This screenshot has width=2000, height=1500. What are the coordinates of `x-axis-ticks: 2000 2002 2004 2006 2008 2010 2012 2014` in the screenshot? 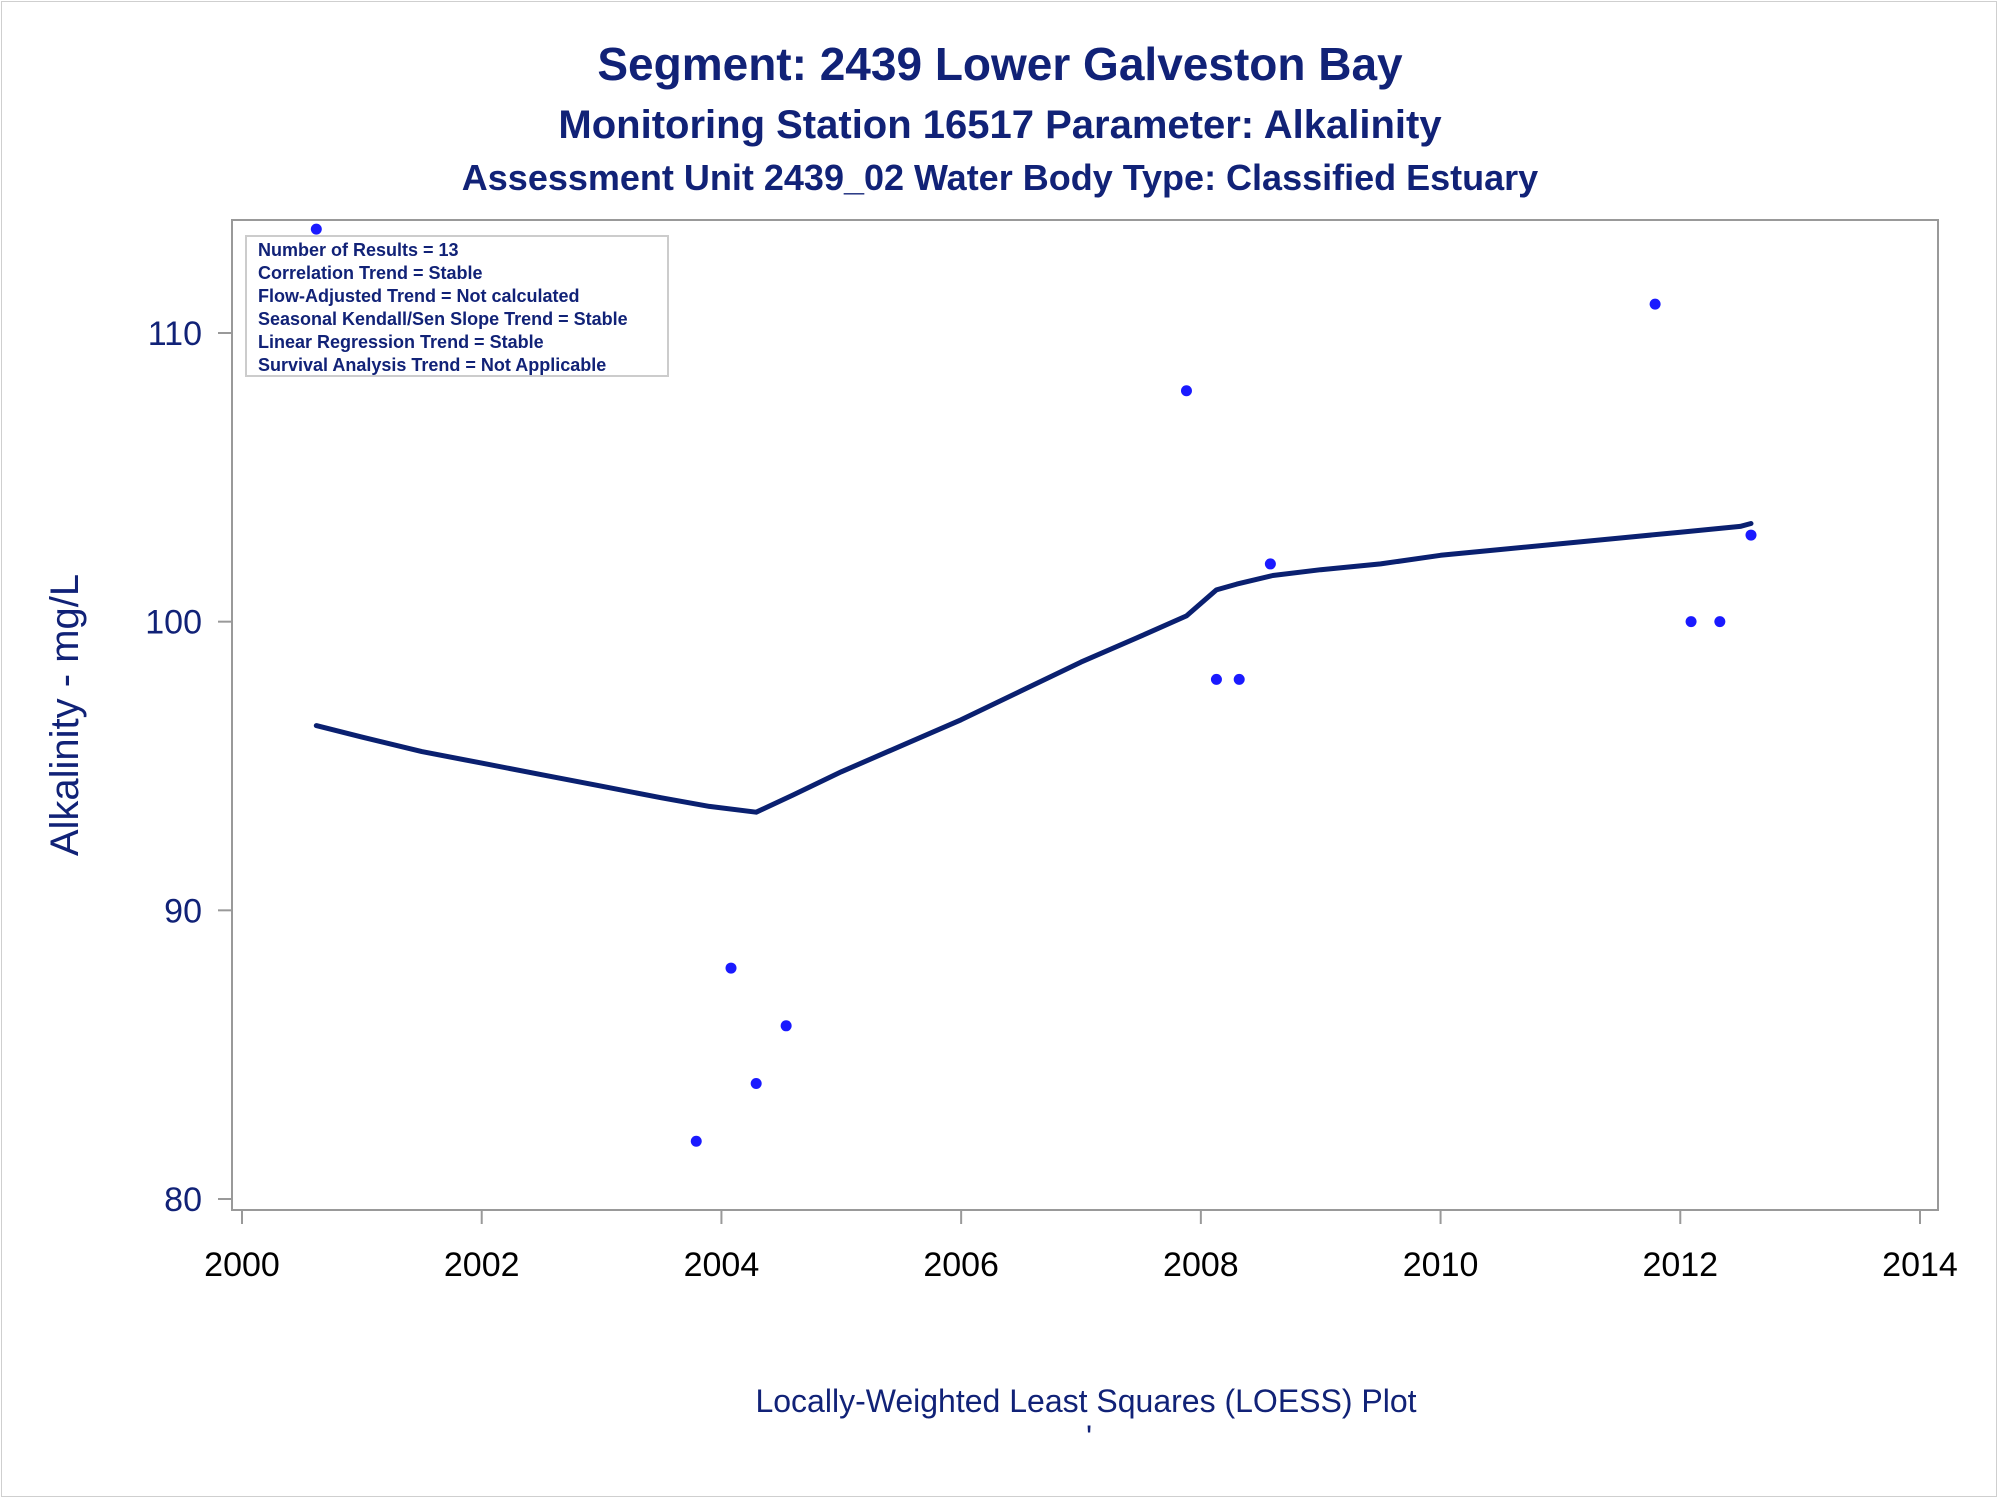 It's located at (1081, 1247).